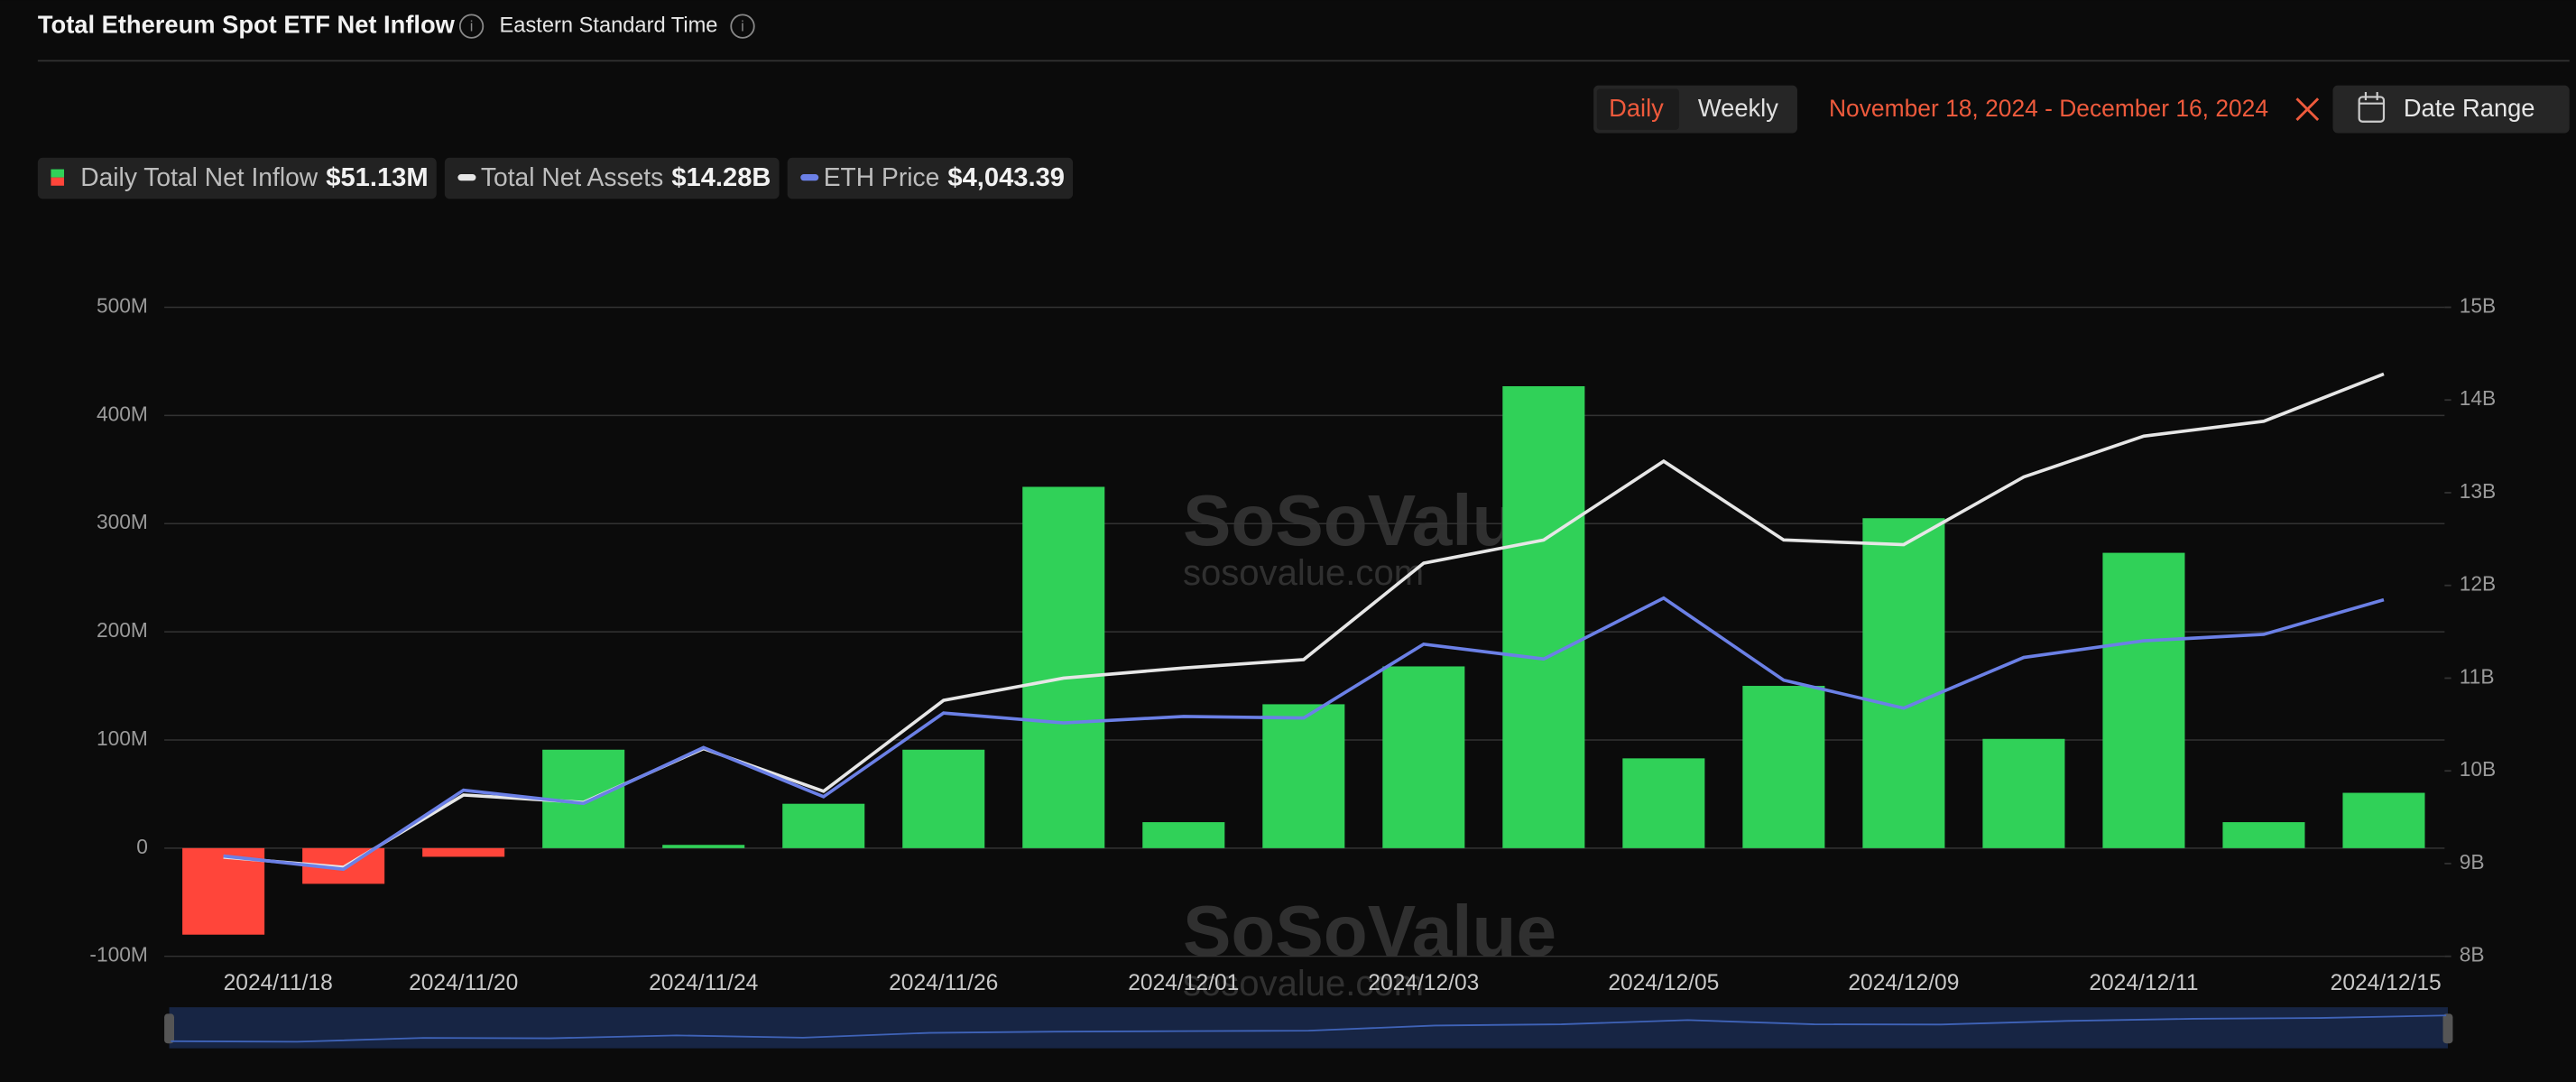 This screenshot has width=2576, height=1082. I want to click on y-tick-label: 300M, so click(122, 521).